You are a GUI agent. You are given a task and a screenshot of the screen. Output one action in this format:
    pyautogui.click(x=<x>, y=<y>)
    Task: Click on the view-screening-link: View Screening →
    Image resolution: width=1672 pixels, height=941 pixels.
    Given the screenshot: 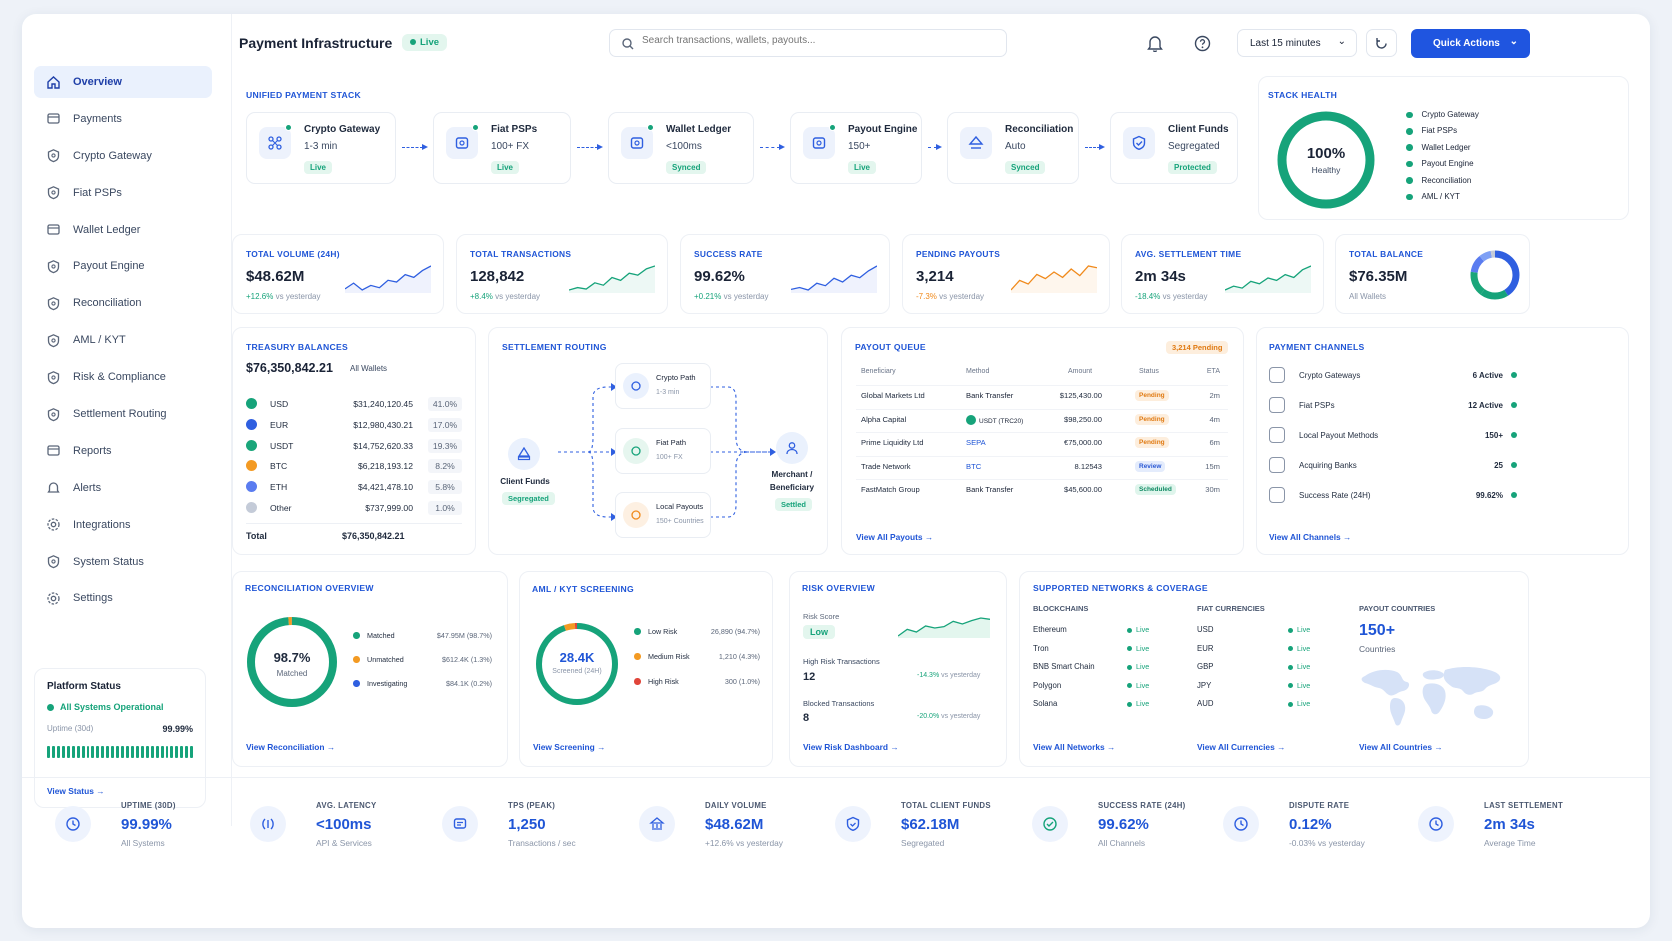 What is the action you would take?
    pyautogui.click(x=569, y=747)
    